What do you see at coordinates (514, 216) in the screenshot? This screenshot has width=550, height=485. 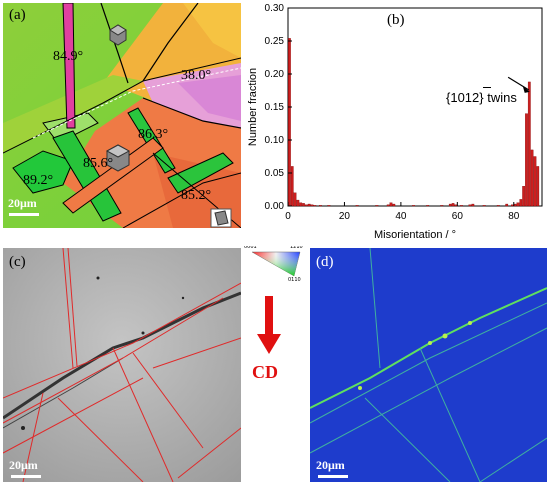 I see `x-tick-label: 80` at bounding box center [514, 216].